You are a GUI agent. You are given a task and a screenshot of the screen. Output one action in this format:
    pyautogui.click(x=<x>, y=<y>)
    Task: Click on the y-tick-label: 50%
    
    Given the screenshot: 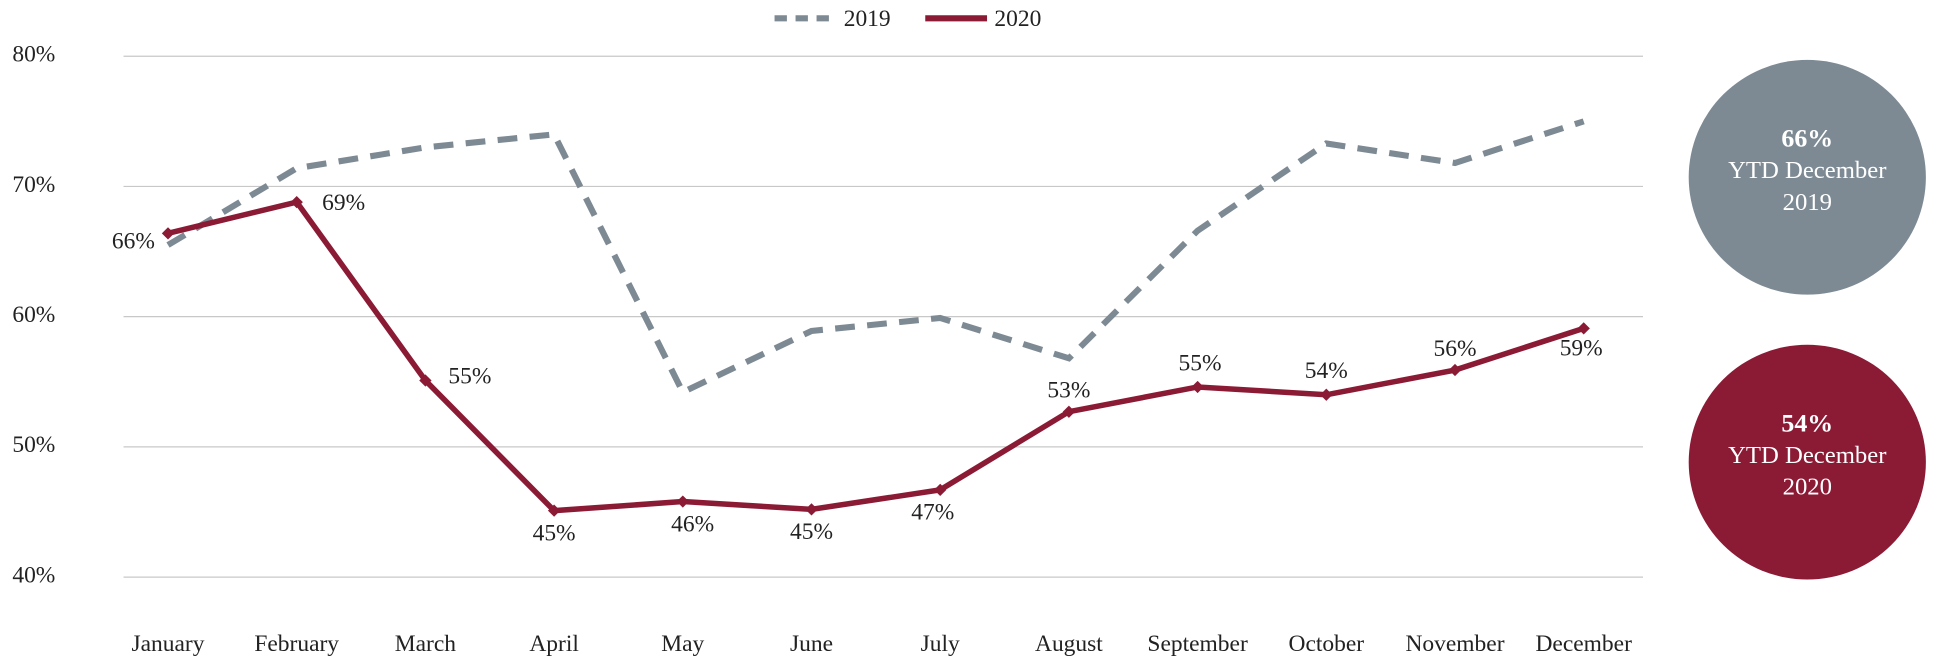 What is the action you would take?
    pyautogui.click(x=33, y=445)
    